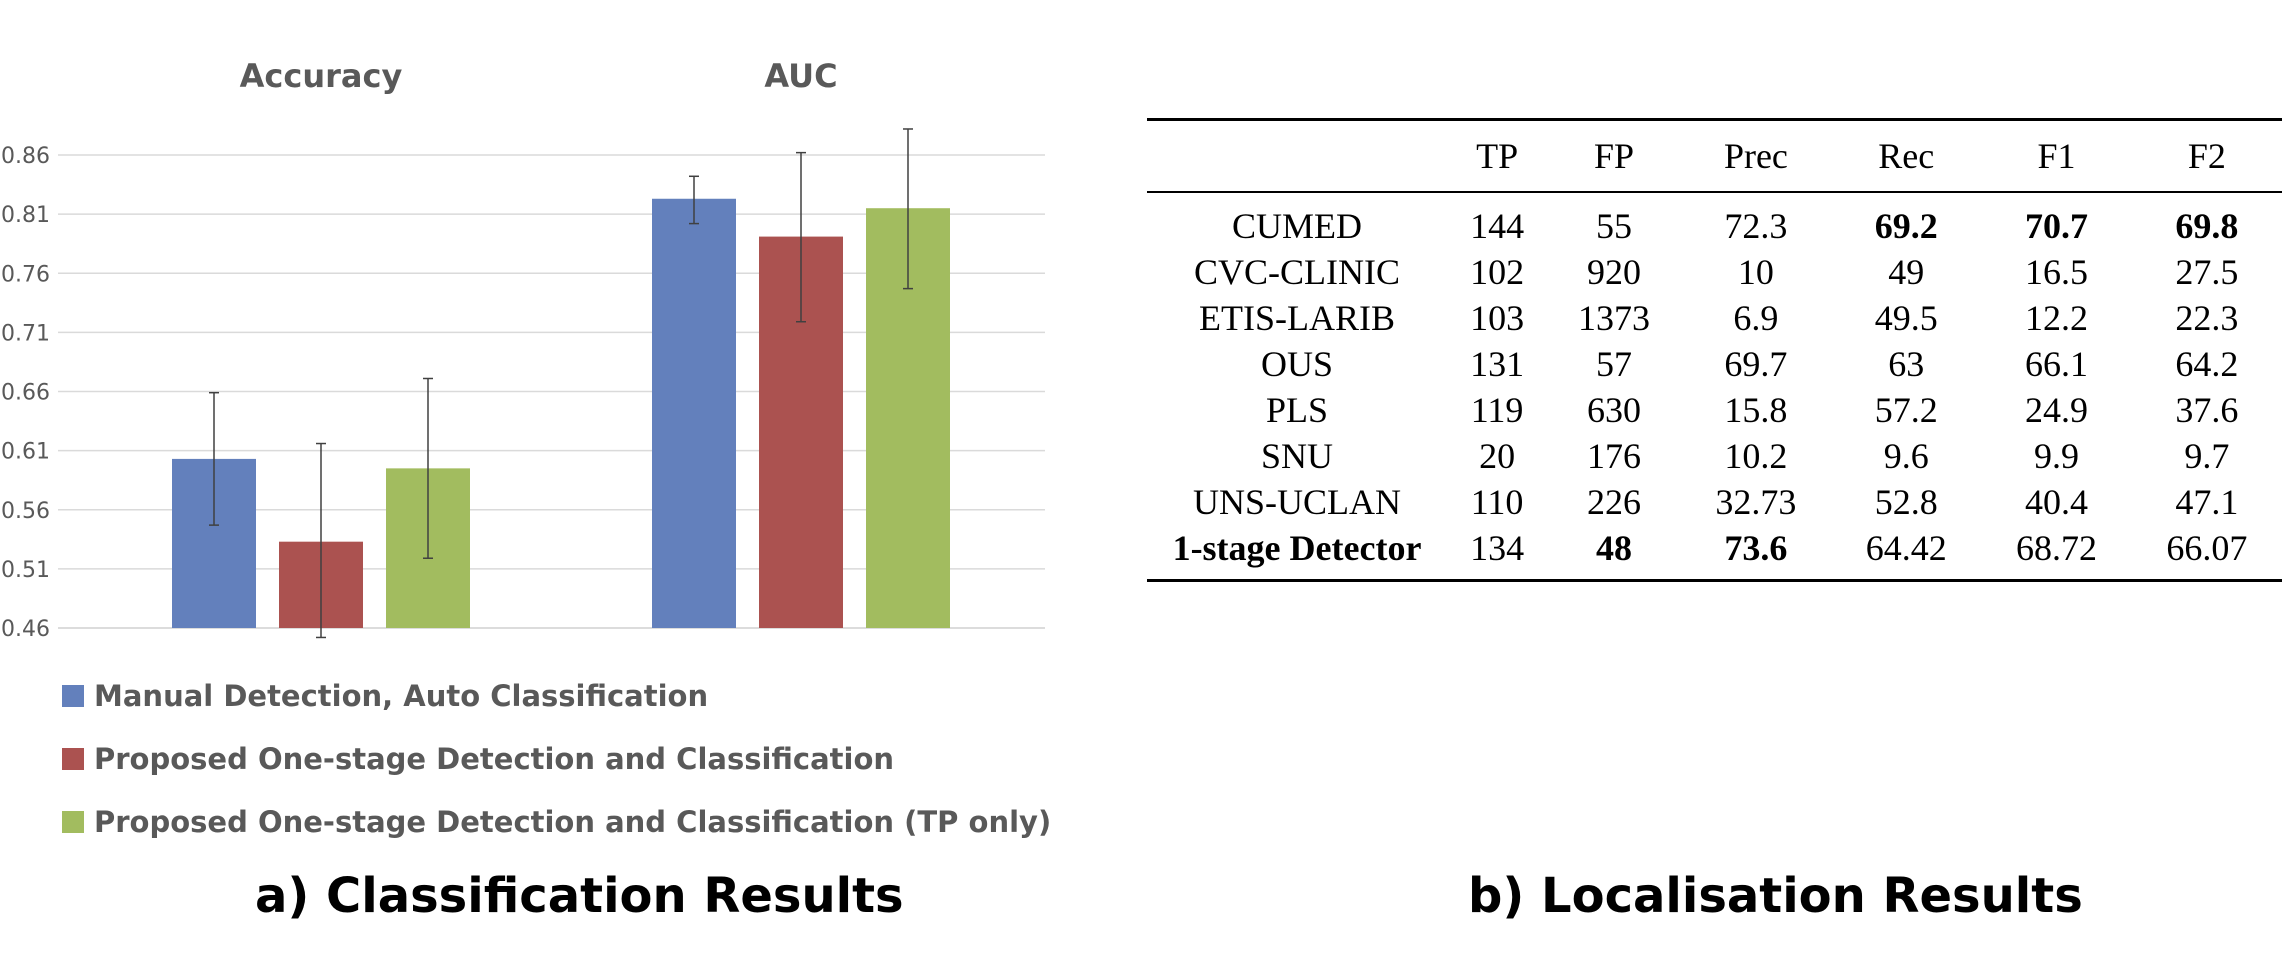  What do you see at coordinates (1756, 226) in the screenshot?
I see `value-cell: 72.3` at bounding box center [1756, 226].